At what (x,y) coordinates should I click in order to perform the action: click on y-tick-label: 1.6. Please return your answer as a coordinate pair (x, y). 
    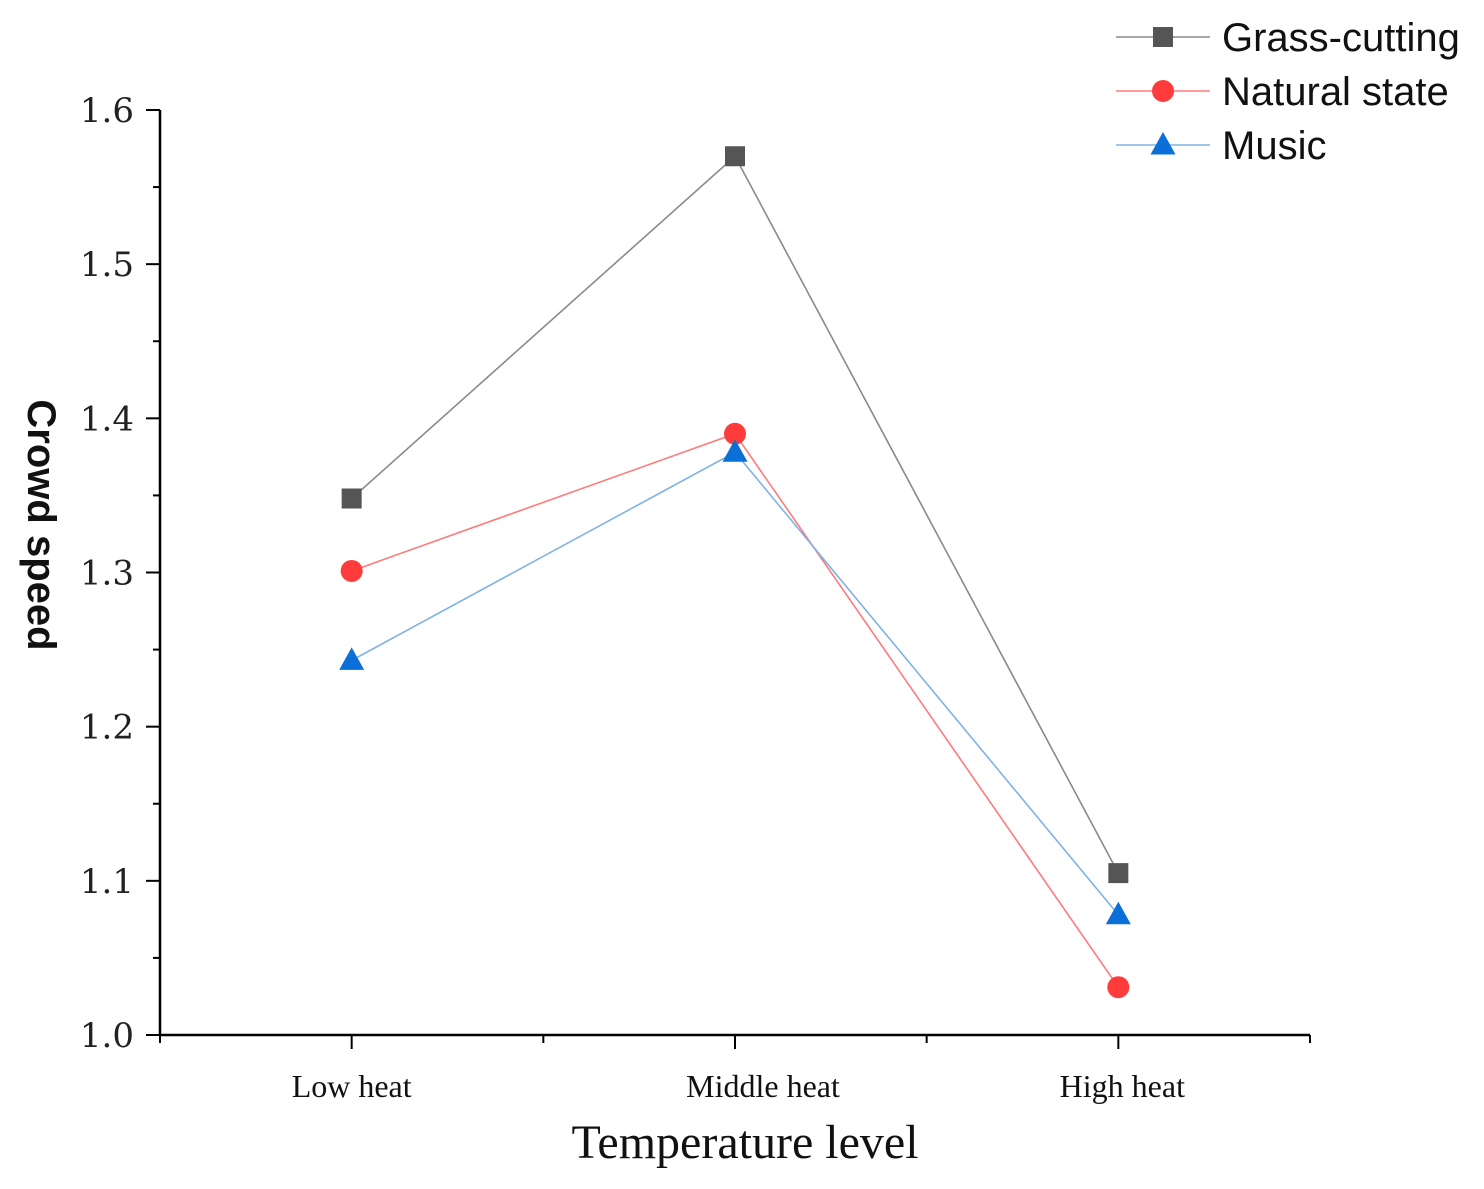
    Looking at the image, I should click on (107, 111).